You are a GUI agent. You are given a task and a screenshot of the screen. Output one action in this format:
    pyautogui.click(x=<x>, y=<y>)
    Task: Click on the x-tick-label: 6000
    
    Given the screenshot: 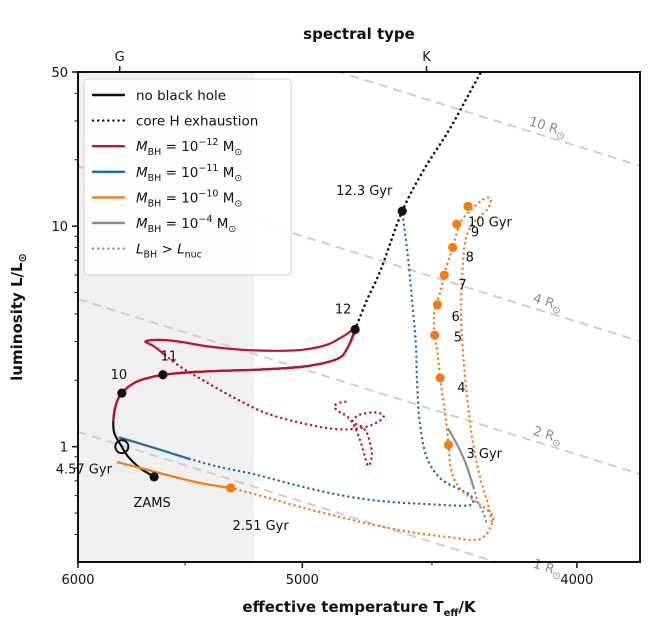 What is the action you would take?
    pyautogui.click(x=77, y=580)
    